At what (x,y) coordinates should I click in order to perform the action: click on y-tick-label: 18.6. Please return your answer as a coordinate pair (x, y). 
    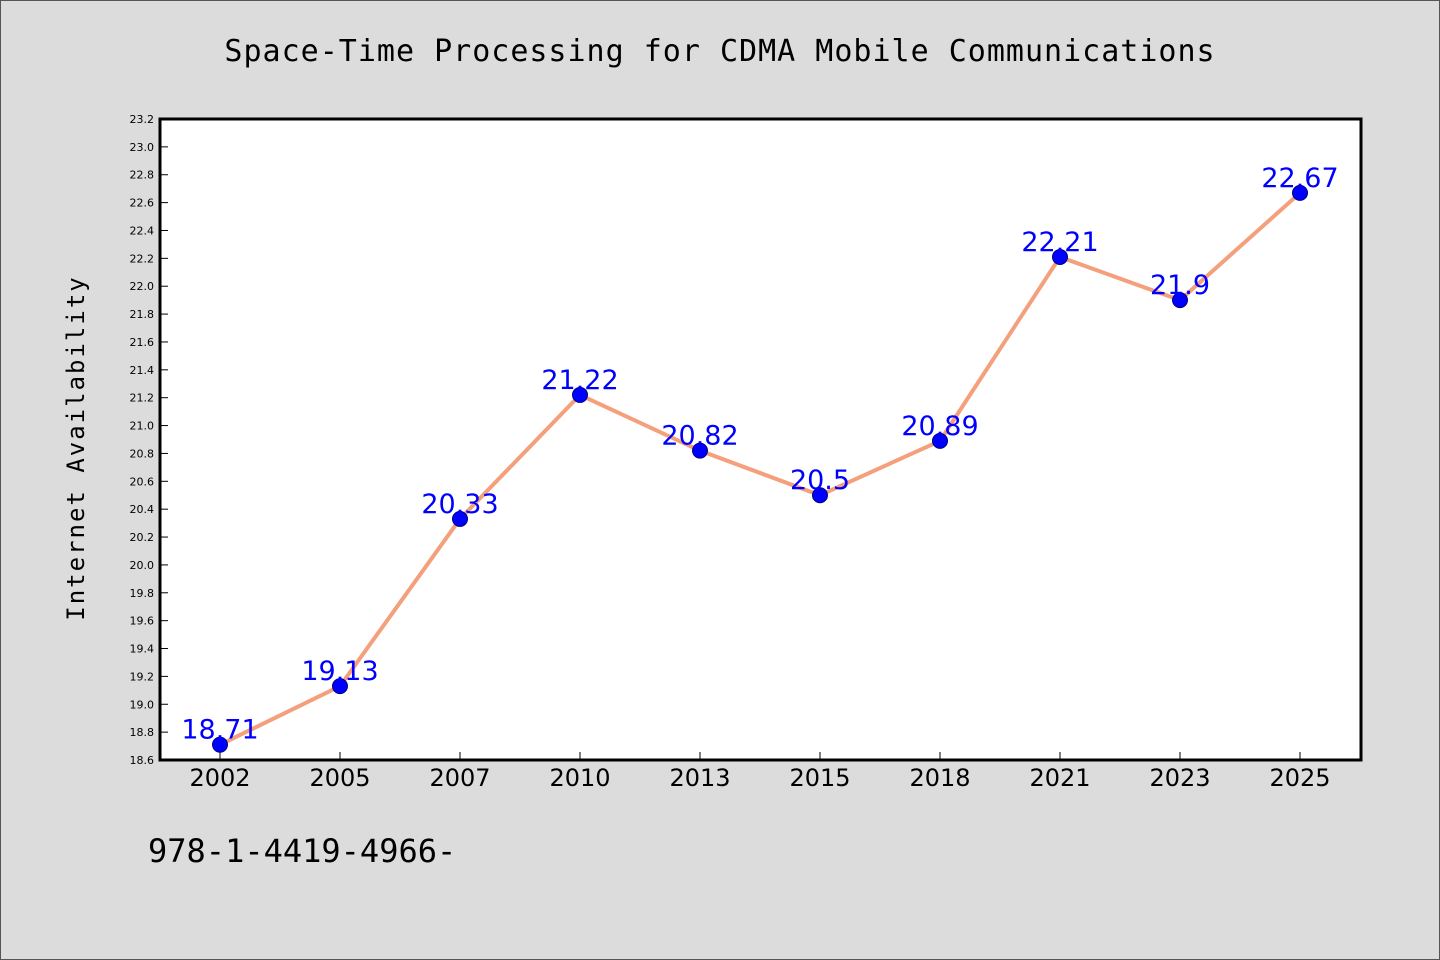
    Looking at the image, I should click on (142, 760).